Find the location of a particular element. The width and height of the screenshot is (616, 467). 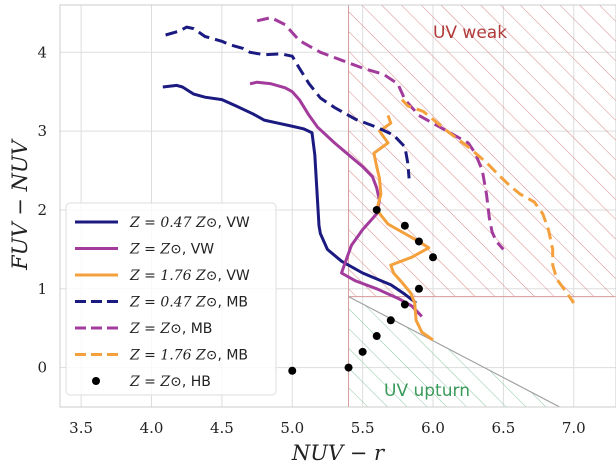

upturn-boundary-diagonal is located at coordinates (454, 351).